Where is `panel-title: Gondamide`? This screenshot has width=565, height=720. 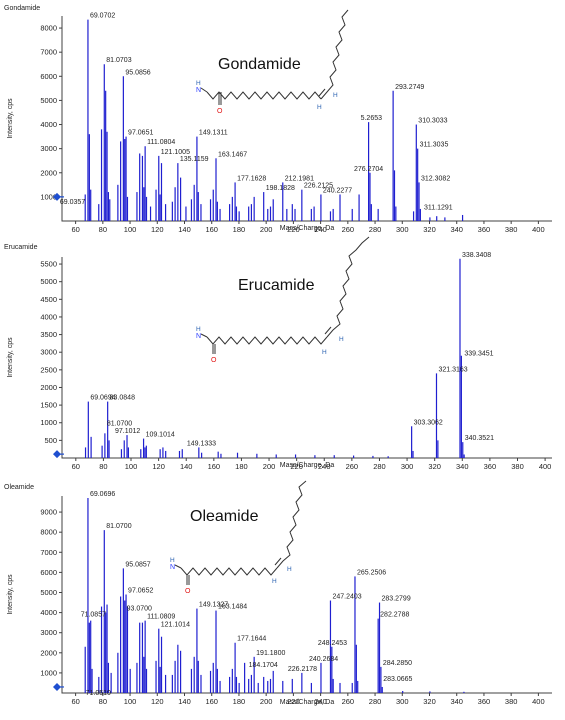
panel-title: Gondamide is located at coordinates (22, 8).